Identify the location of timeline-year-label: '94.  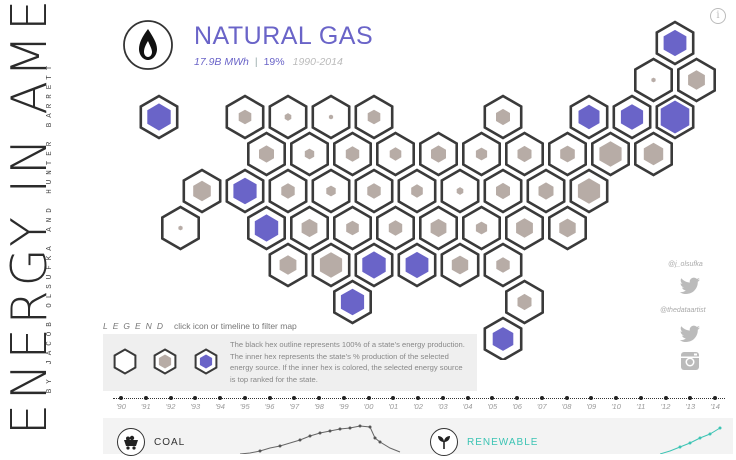
(220, 406).